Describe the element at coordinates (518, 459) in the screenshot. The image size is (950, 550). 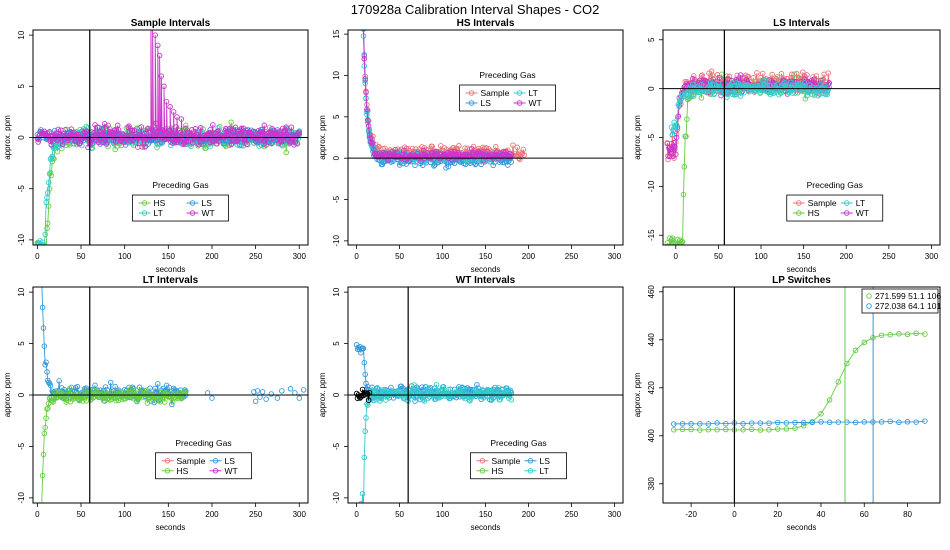
I see `legend: Preceding Gas Sample LS HS LT` at that location.